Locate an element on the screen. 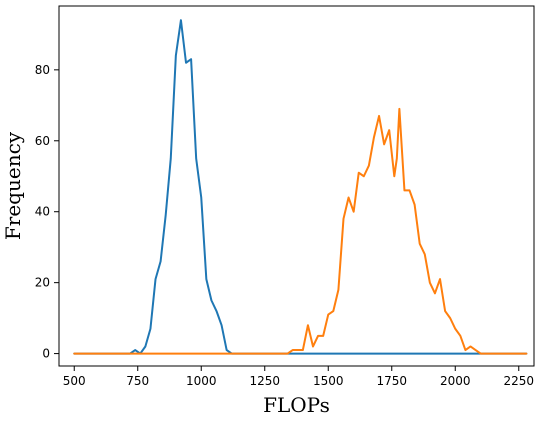 The image size is (550, 424). y-tick-label: 20 is located at coordinates (42, 283).